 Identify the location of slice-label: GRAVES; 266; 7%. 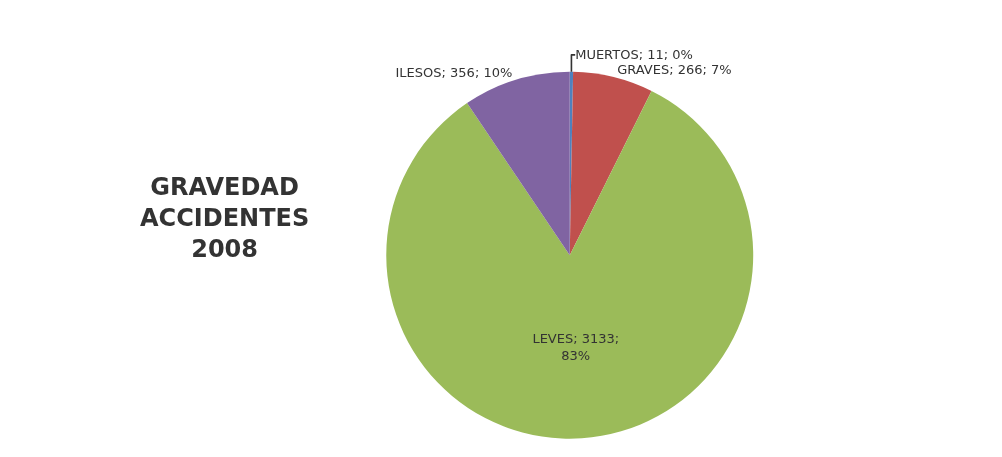
(674, 70).